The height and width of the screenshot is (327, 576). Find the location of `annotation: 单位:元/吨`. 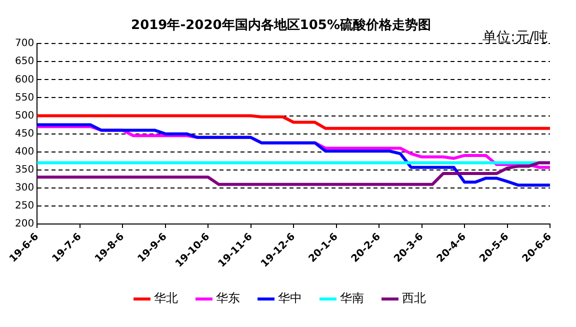

annotation: 单位:元/吨 is located at coordinates (515, 38).